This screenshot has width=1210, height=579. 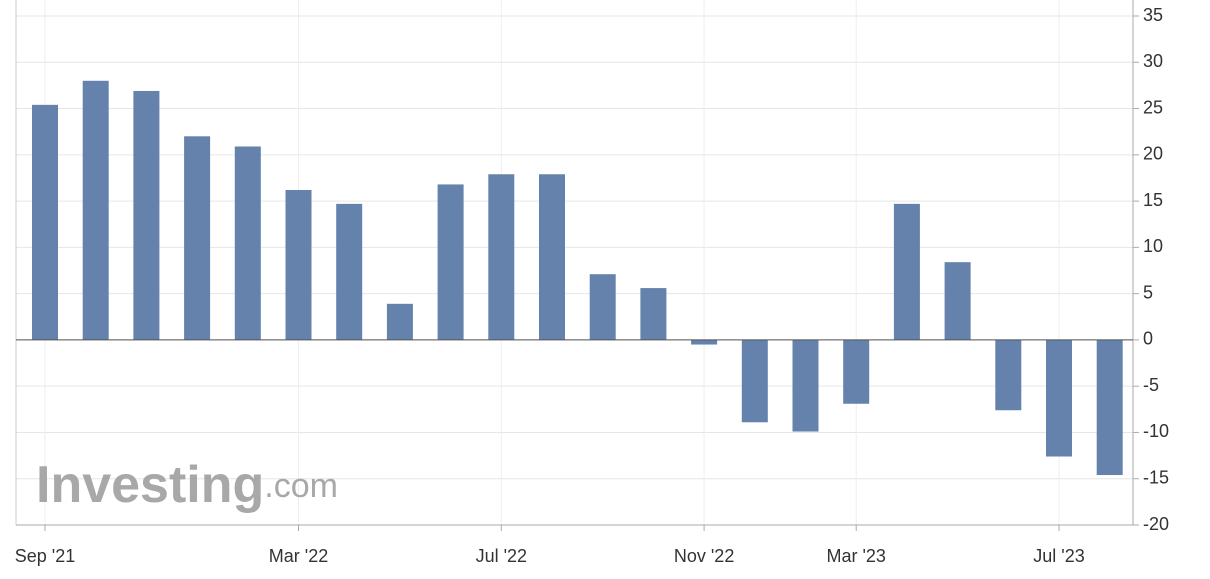 I want to click on x-tick-label: Jul '22, so click(x=501, y=556).